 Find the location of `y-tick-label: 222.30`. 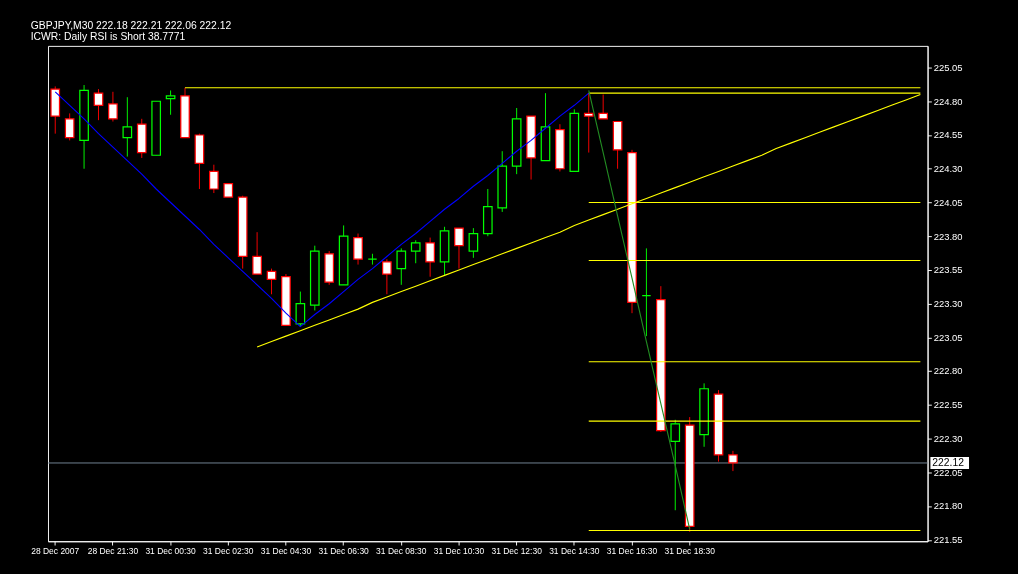

y-tick-label: 222.30 is located at coordinates (948, 438).